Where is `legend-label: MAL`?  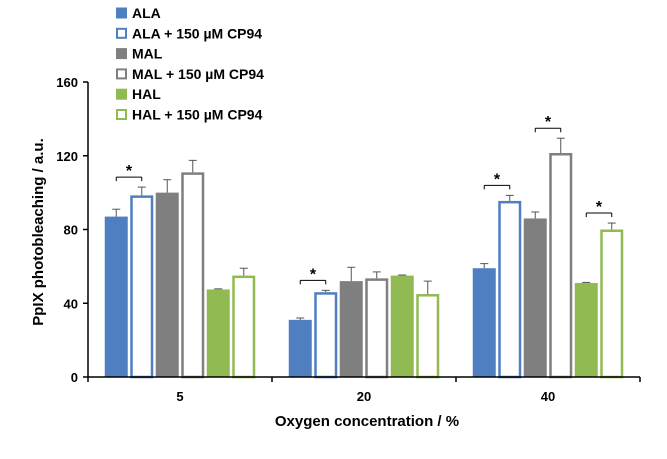 legend-label: MAL is located at coordinates (147, 54).